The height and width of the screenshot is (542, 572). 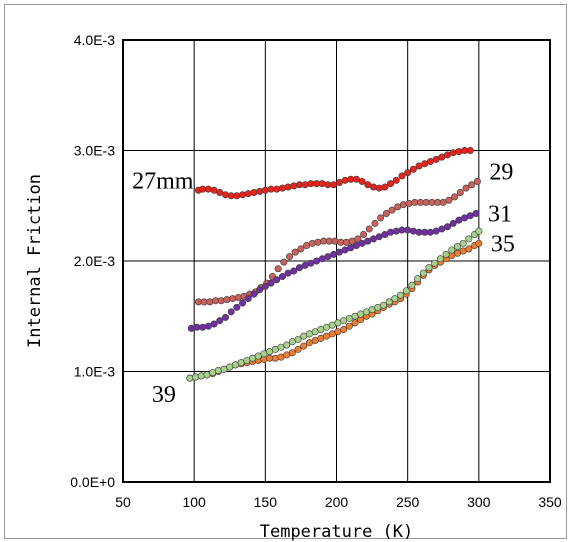 What do you see at coordinates (164, 395) in the screenshot?
I see `series-label: 39` at bounding box center [164, 395].